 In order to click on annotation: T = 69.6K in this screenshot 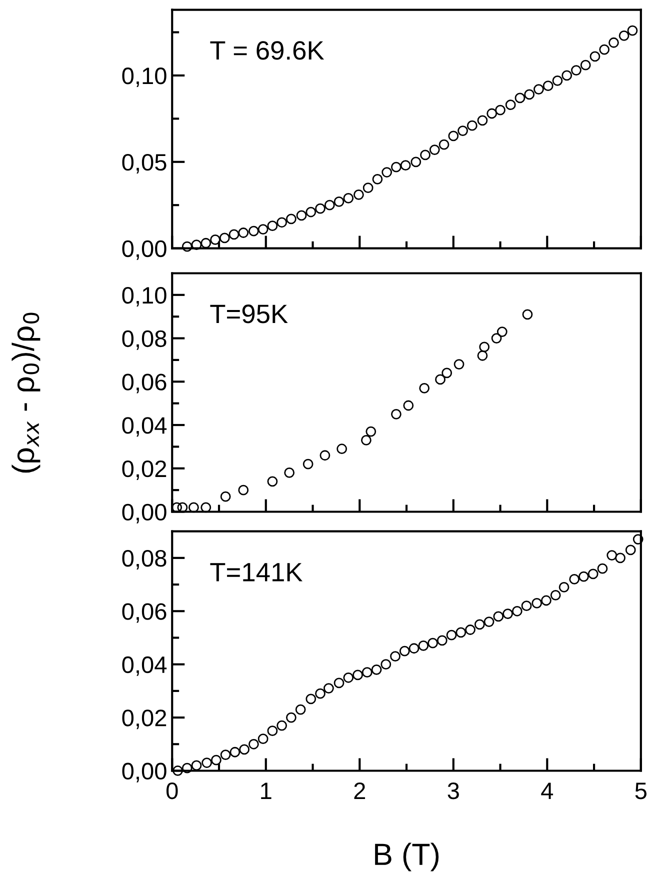, I will do `click(267, 50)`.